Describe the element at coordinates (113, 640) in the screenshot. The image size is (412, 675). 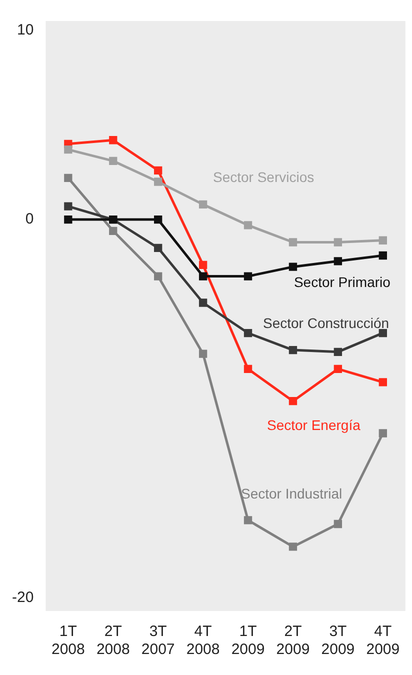
I see `x-tick-label: 2T 2008` at that location.